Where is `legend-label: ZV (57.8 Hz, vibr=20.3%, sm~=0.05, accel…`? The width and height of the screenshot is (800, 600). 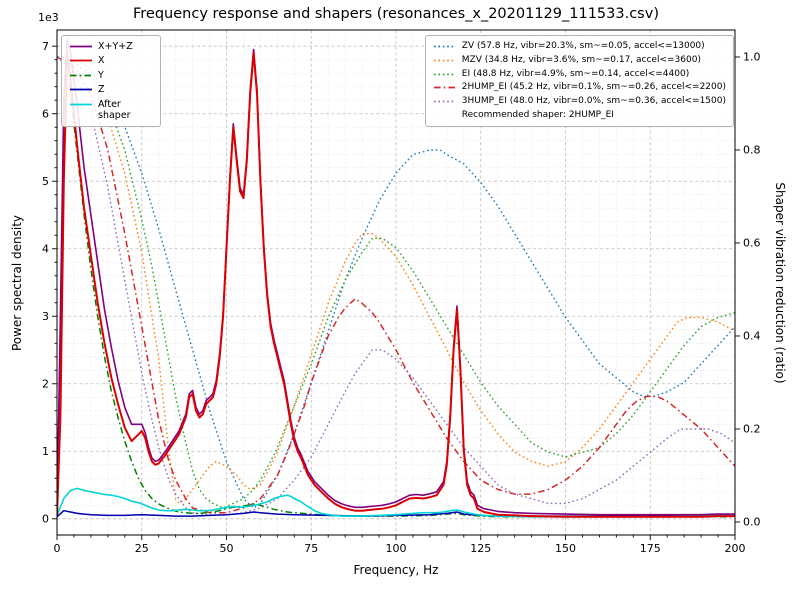
legend-label: ZV (57.8 Hz, vibr=20.3%, sm~=0.05, accel… is located at coordinates (583, 46).